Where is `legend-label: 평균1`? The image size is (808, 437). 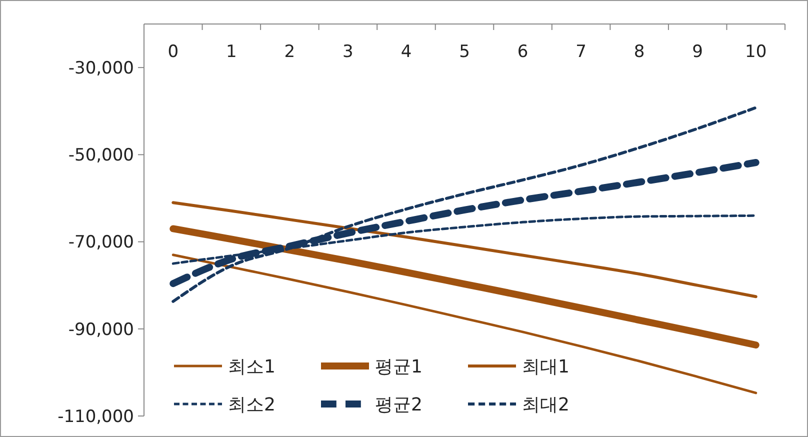 legend-label: 평균1 is located at coordinates (398, 367).